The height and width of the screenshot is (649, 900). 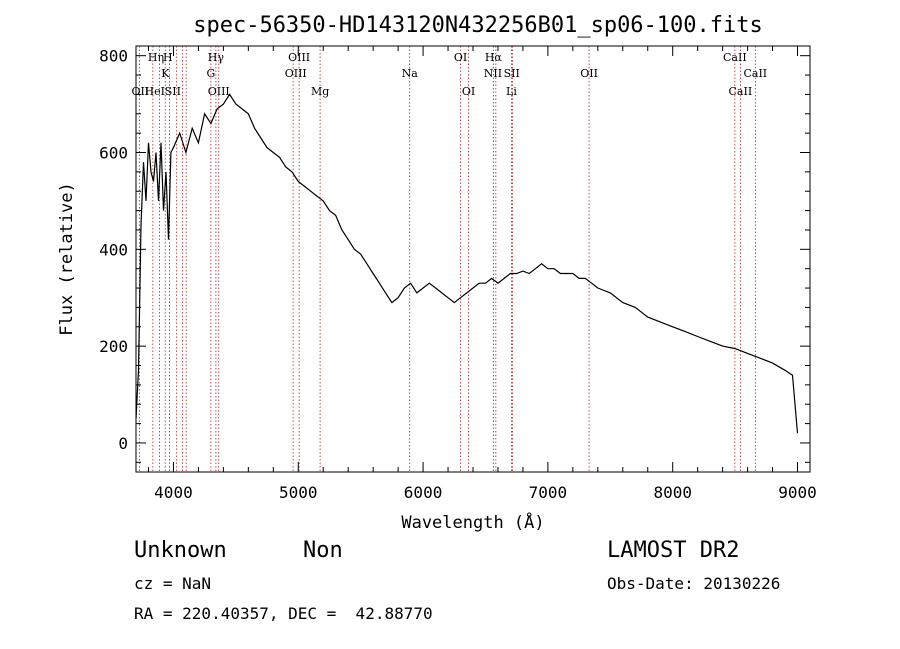 I want to click on line-label: OII, so click(x=589, y=73).